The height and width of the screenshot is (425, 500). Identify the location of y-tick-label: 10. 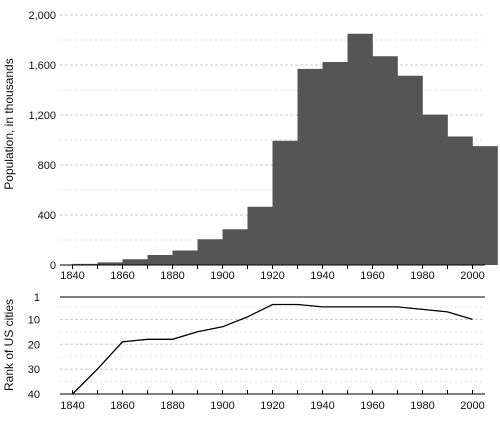
(34, 320).